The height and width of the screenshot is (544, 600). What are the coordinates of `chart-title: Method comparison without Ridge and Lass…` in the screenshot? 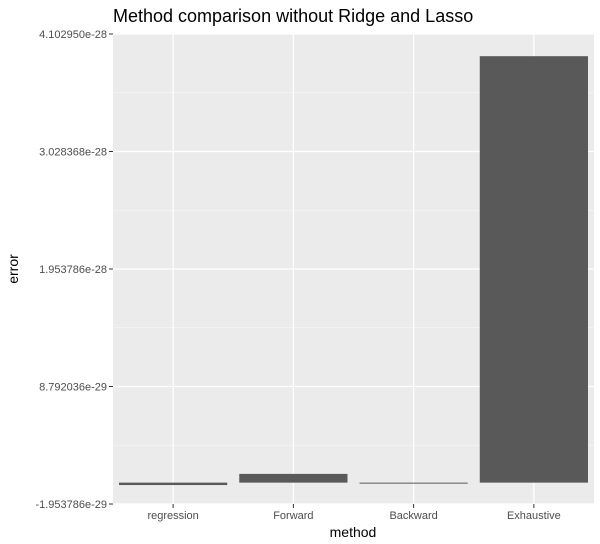 It's located at (293, 16).